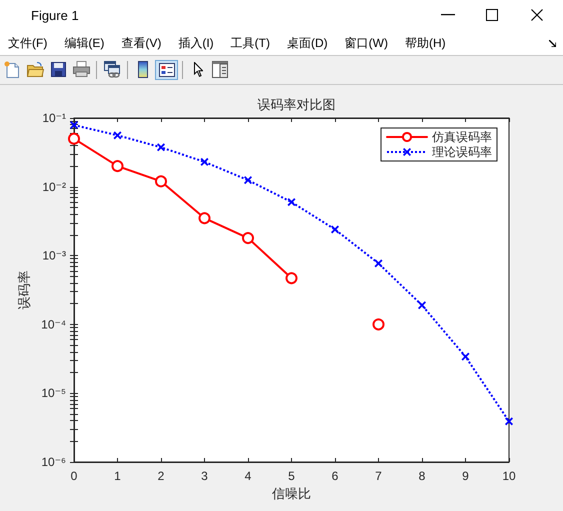  Describe the element at coordinates (118, 476) in the screenshot. I see `x-tick-label: 1` at that location.